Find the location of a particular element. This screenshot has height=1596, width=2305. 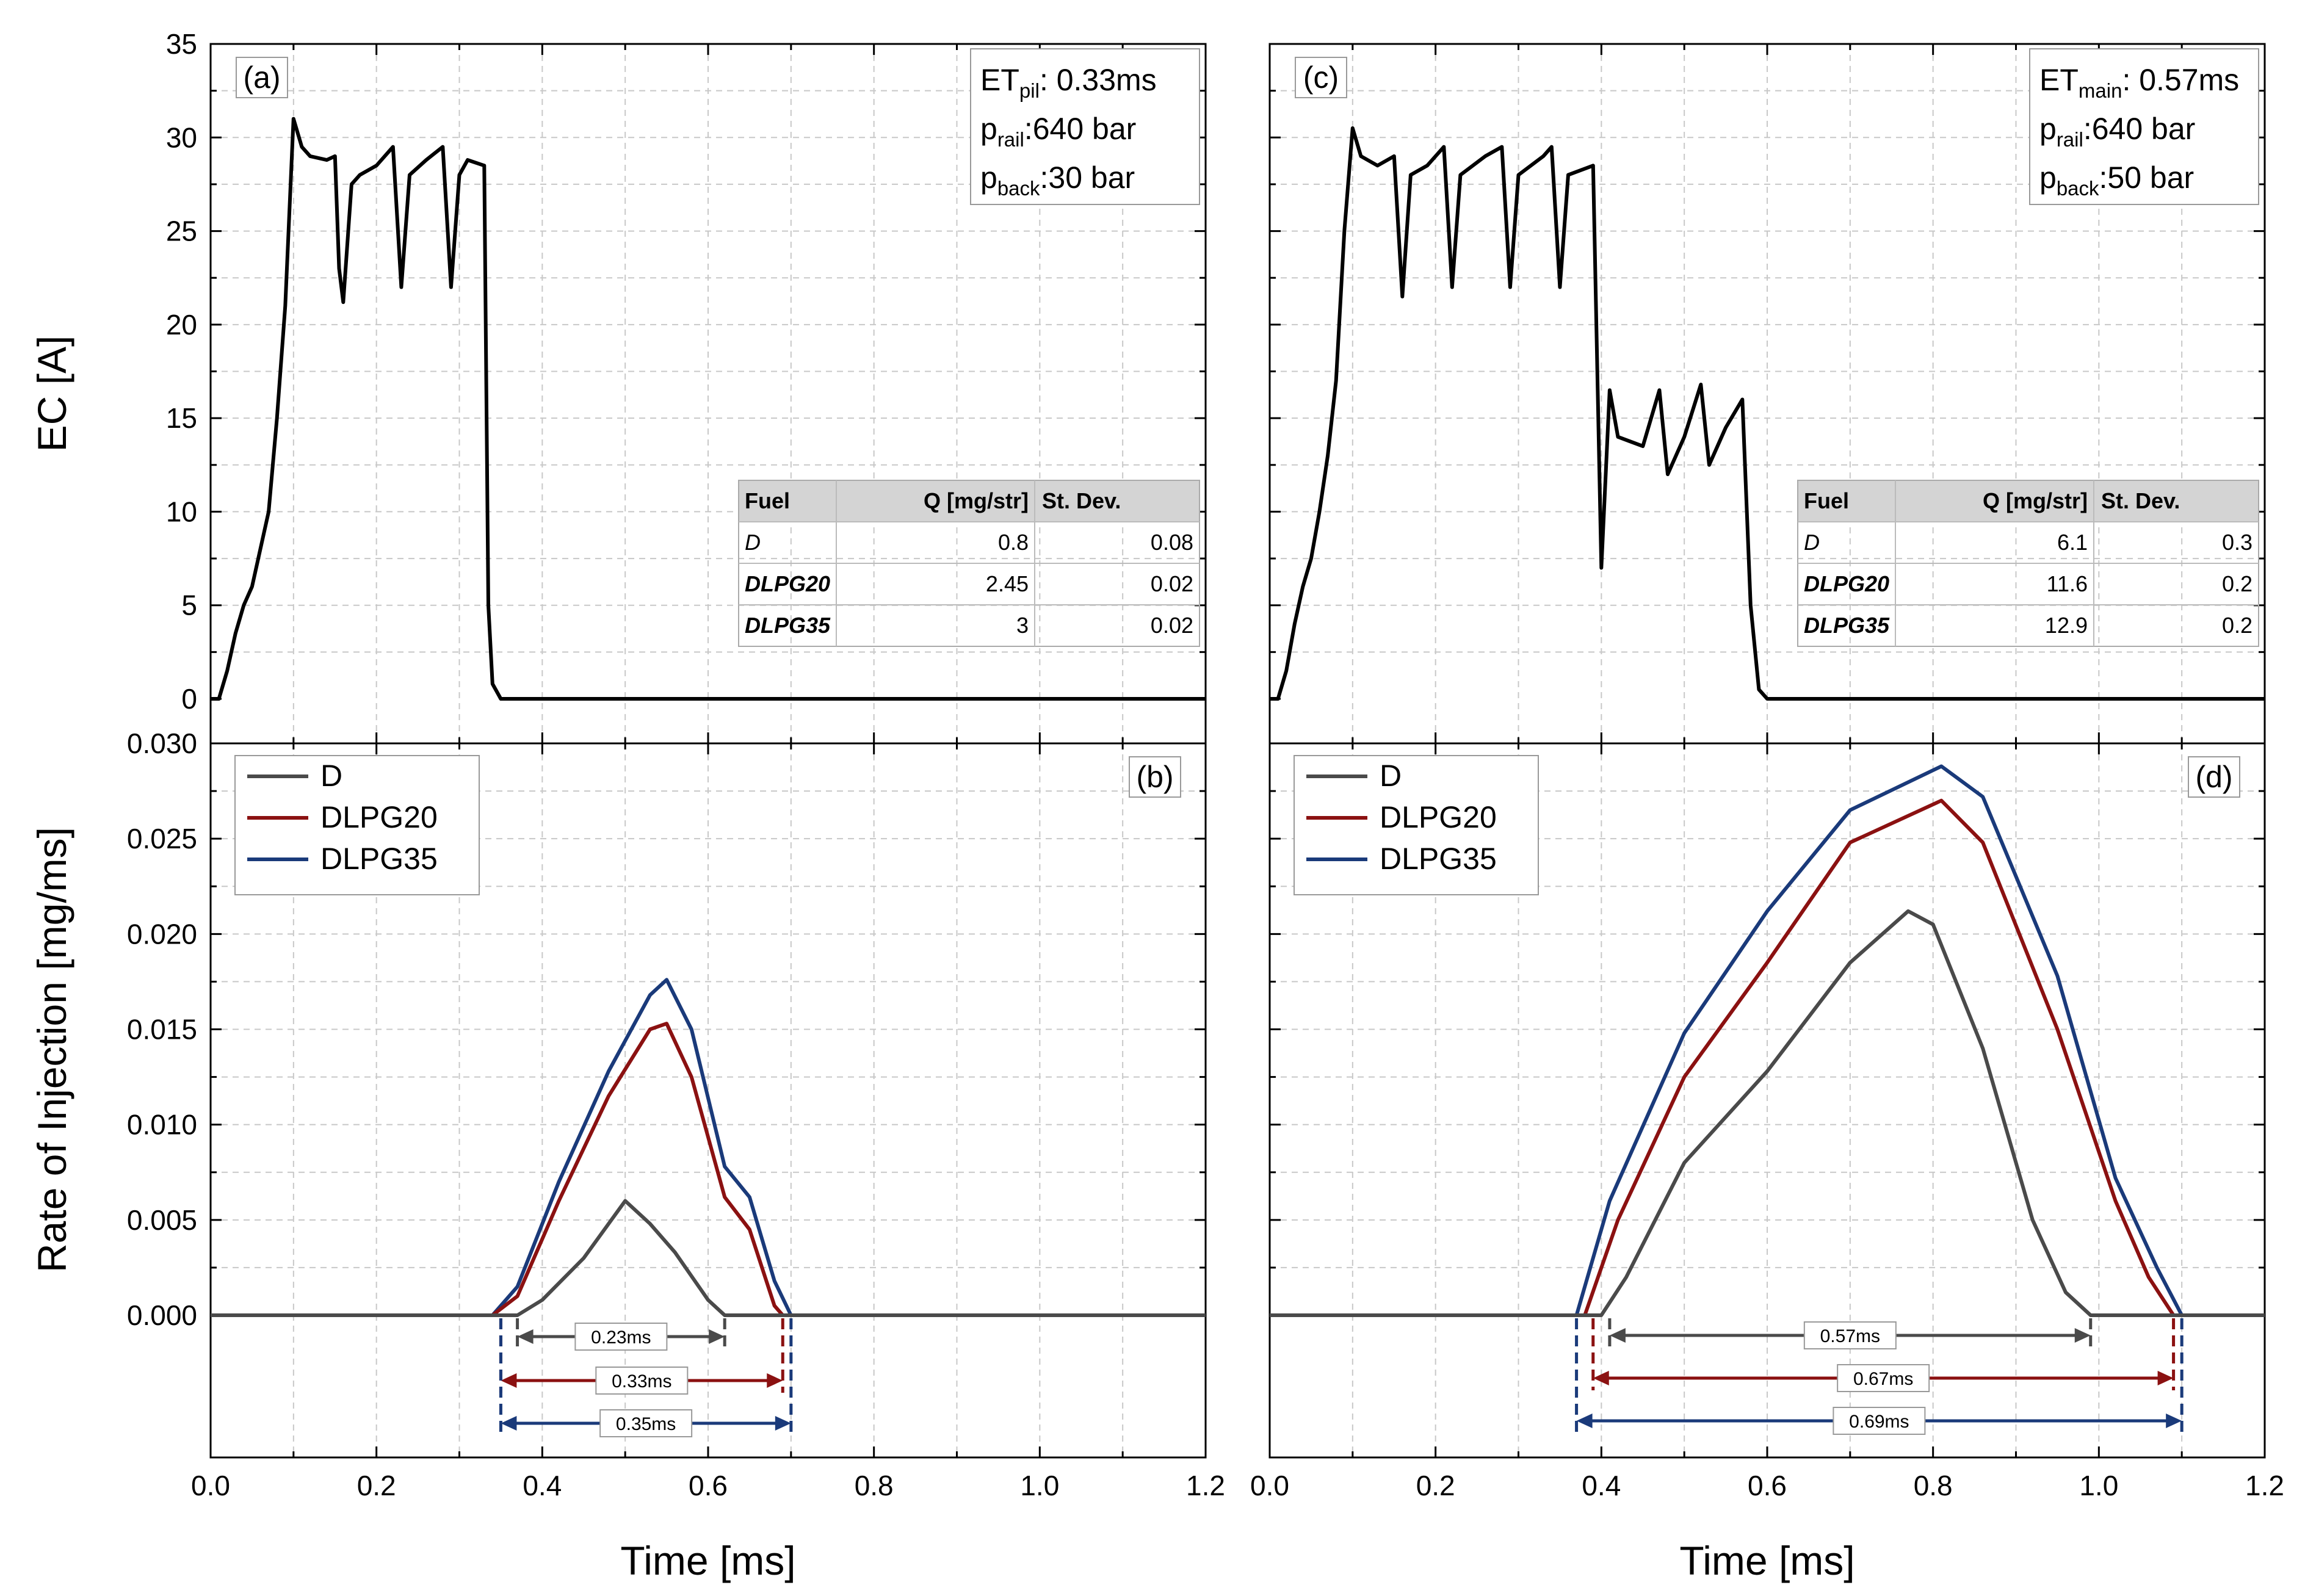

y-tick-label: 15 is located at coordinates (182, 418).